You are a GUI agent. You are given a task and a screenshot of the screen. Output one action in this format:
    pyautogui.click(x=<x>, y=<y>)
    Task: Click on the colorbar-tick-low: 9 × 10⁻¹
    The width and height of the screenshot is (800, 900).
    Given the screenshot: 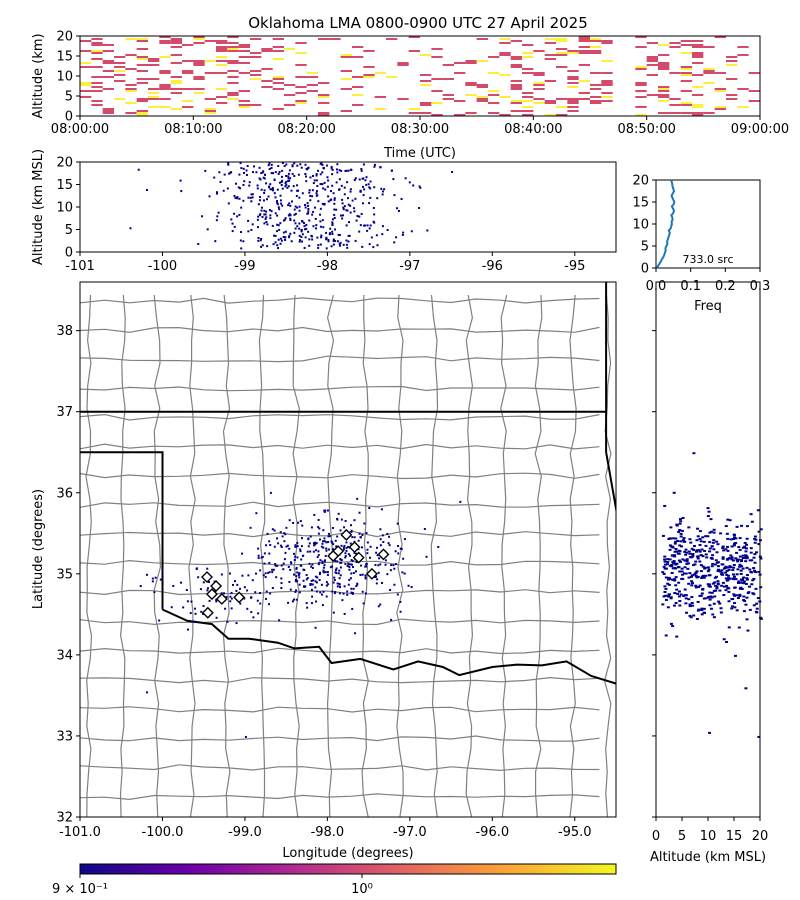 What is the action you would take?
    pyautogui.click(x=80, y=889)
    